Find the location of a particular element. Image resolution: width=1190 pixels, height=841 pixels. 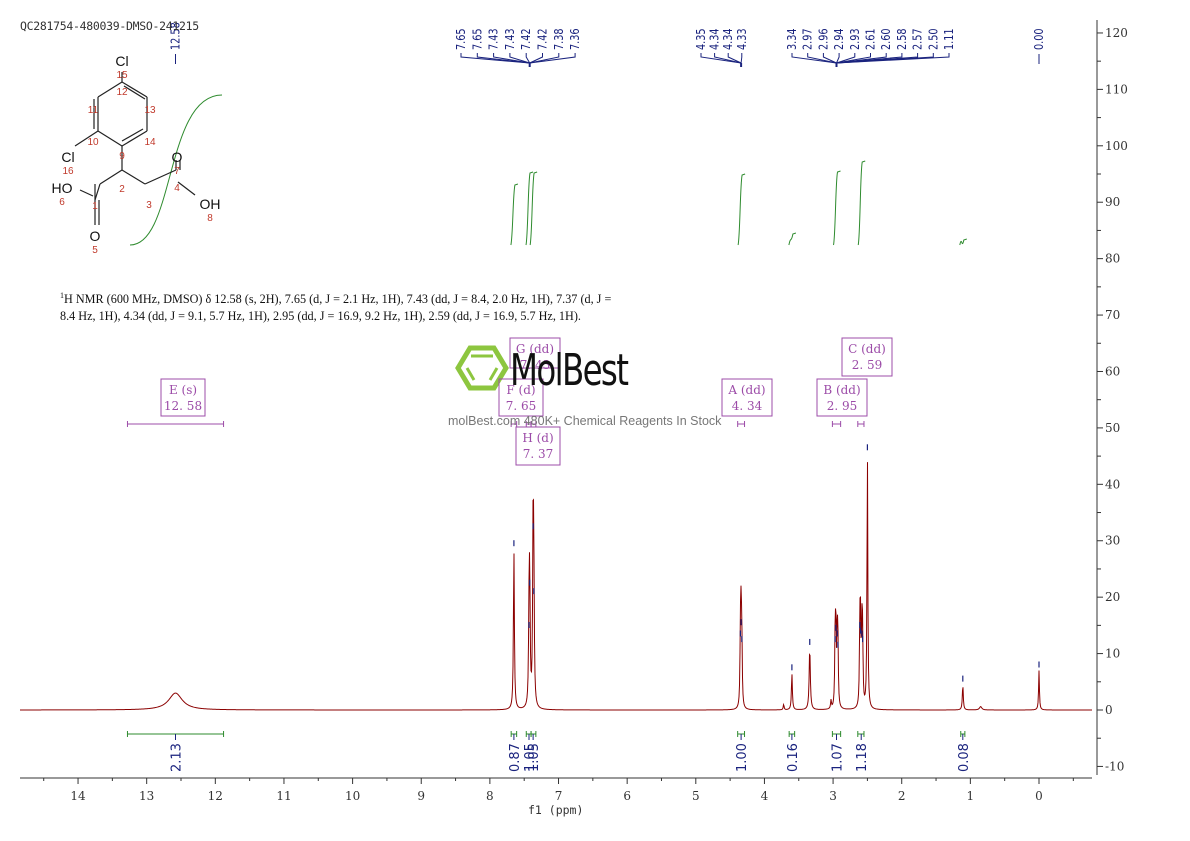

x-tick-label: 4 is located at coordinates (765, 796).